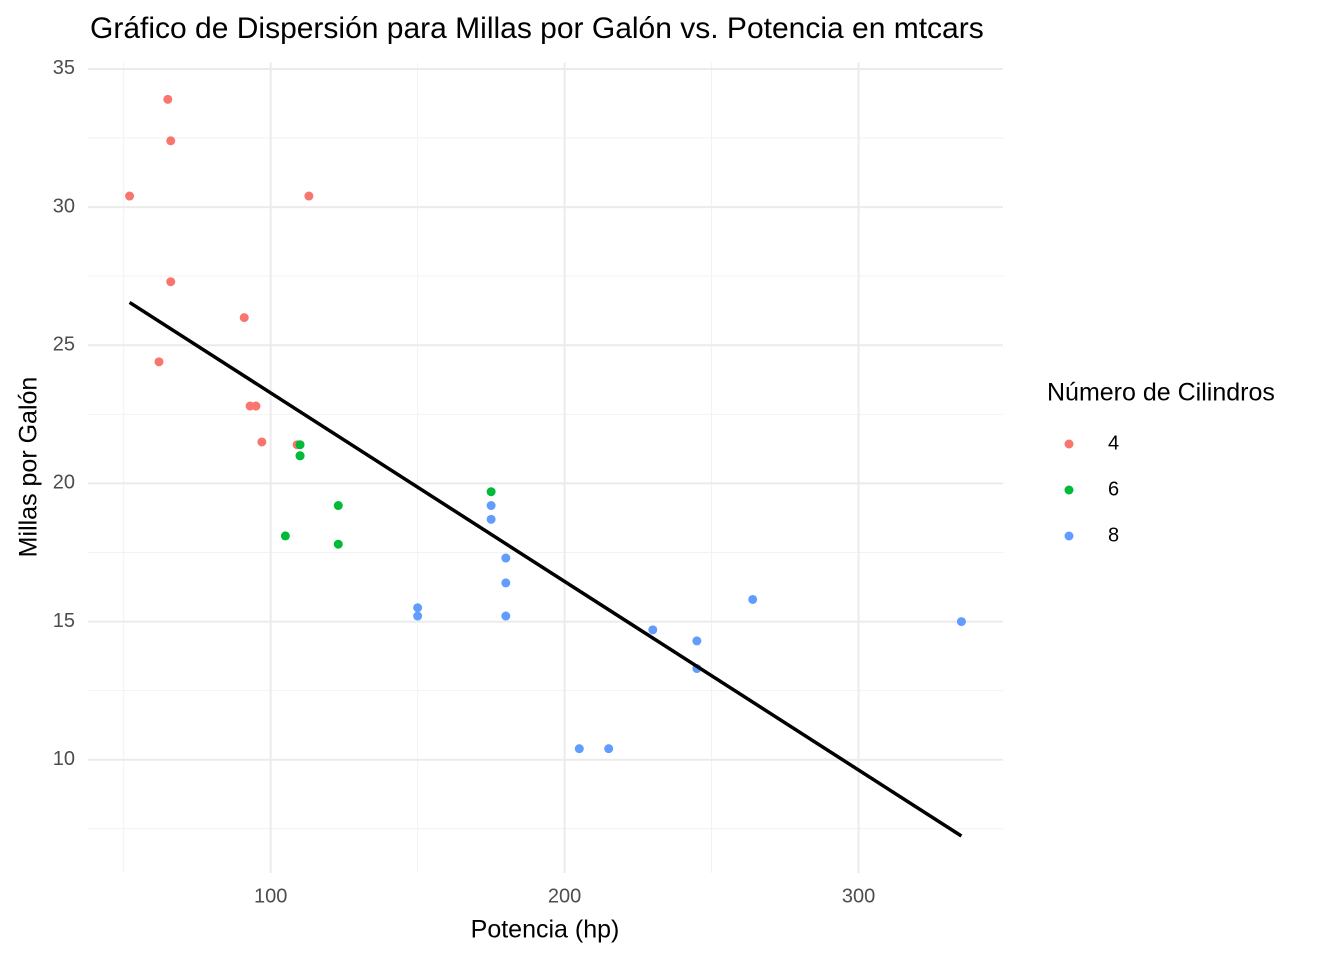  What do you see at coordinates (64, 759) in the screenshot?
I see `y-tick-label: 10` at bounding box center [64, 759].